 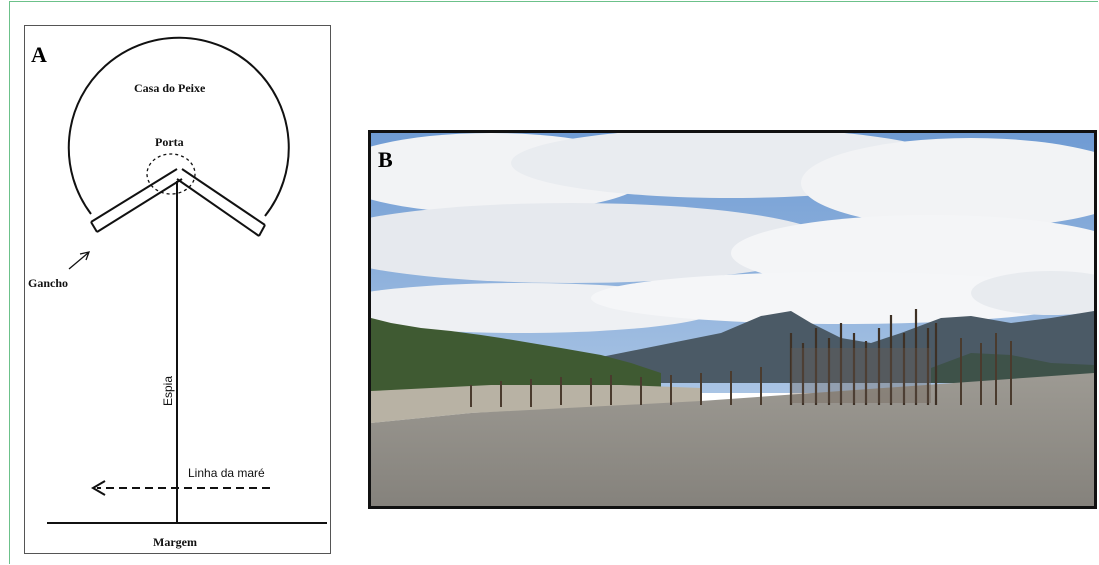 I want to click on linha-da-mare-label: Linha da maré, so click(x=226, y=473).